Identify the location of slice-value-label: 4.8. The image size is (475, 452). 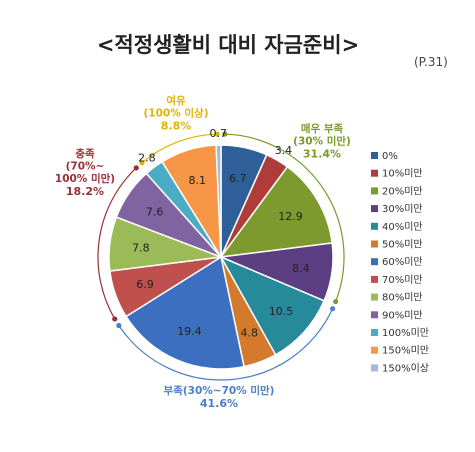
(250, 333).